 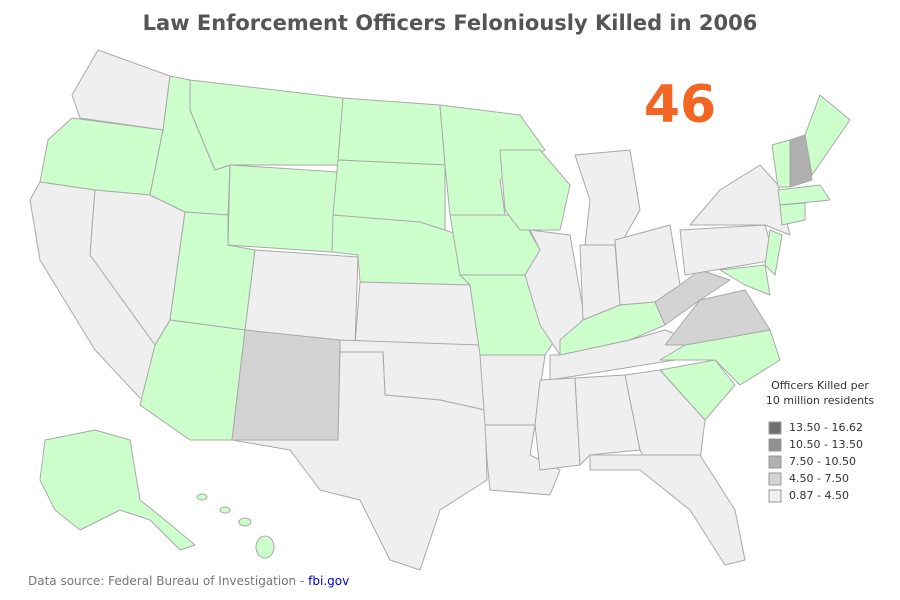 I want to click on legend-label: 4.50 - 7.50, so click(x=819, y=478).